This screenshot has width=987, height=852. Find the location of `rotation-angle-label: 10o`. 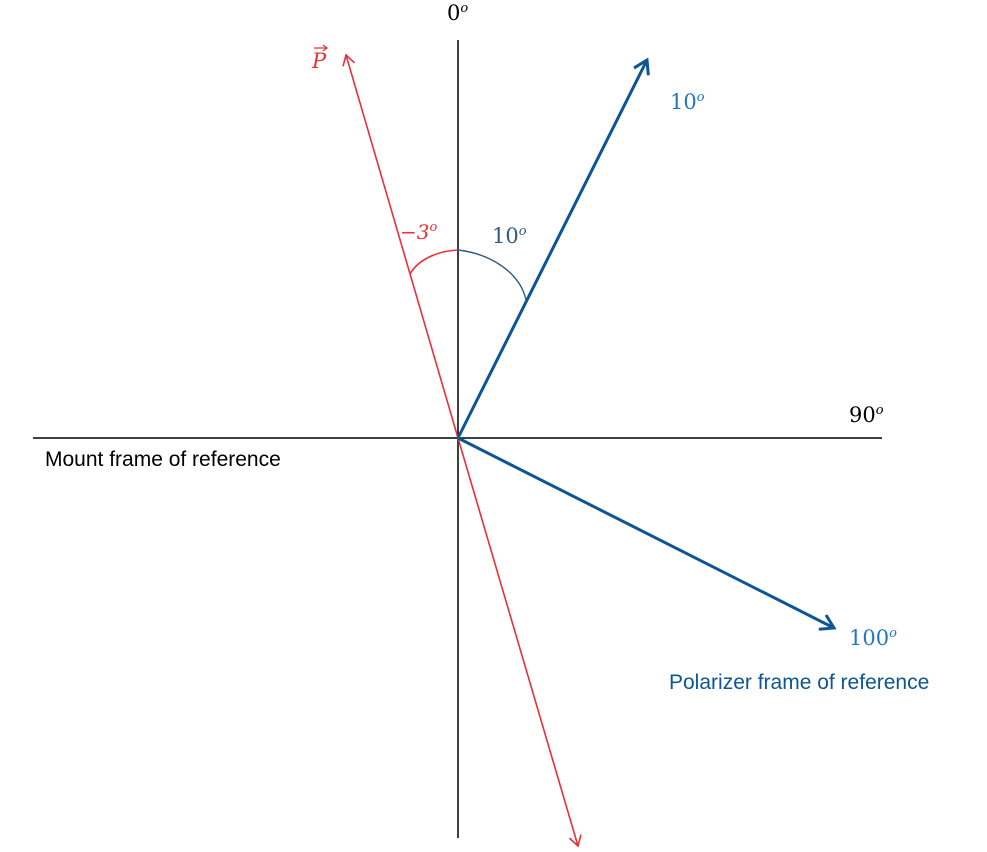

rotation-angle-label: 10o is located at coordinates (509, 236).